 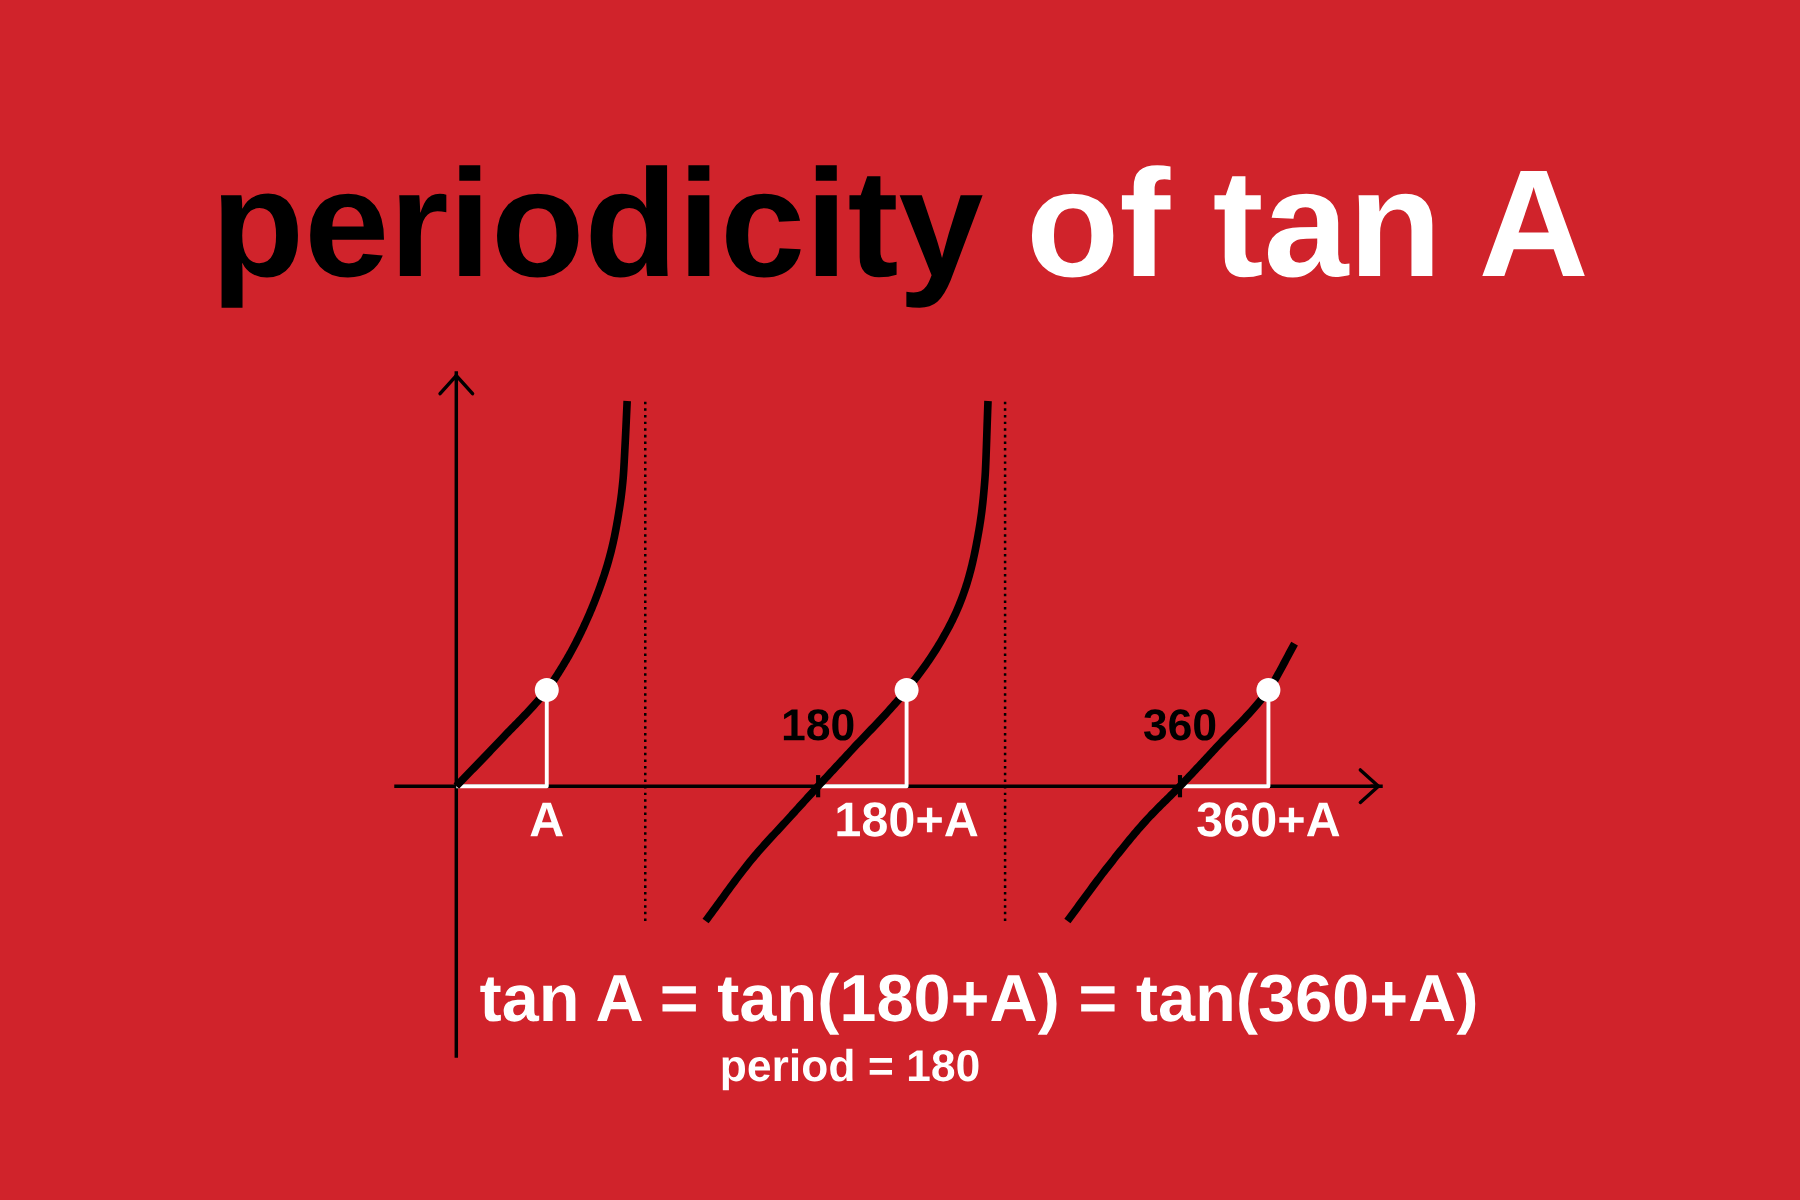 I want to click on text: tan A = tan(180+A) = tan(360+A), so click(x=978, y=1003).